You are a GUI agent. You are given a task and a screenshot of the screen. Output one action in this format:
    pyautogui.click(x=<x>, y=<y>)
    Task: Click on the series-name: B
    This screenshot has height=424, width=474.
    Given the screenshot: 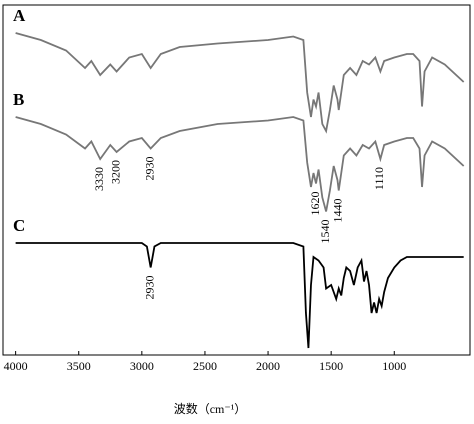 What is the action you would take?
    pyautogui.click(x=18, y=99)
    